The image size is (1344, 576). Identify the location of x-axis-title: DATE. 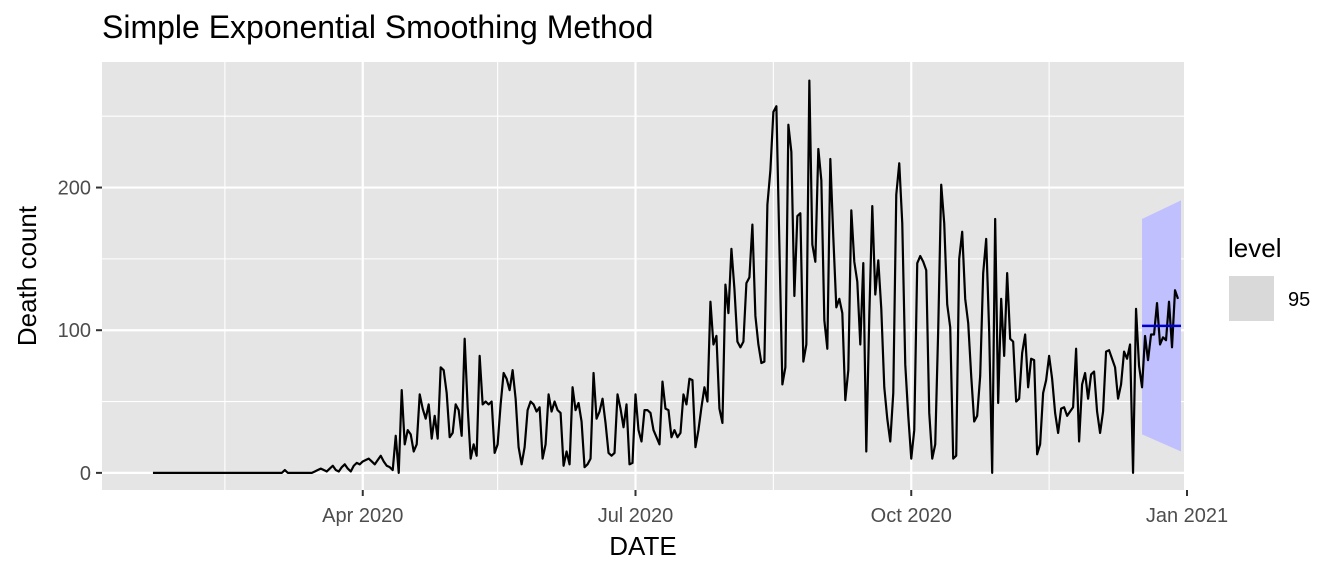
(642, 546).